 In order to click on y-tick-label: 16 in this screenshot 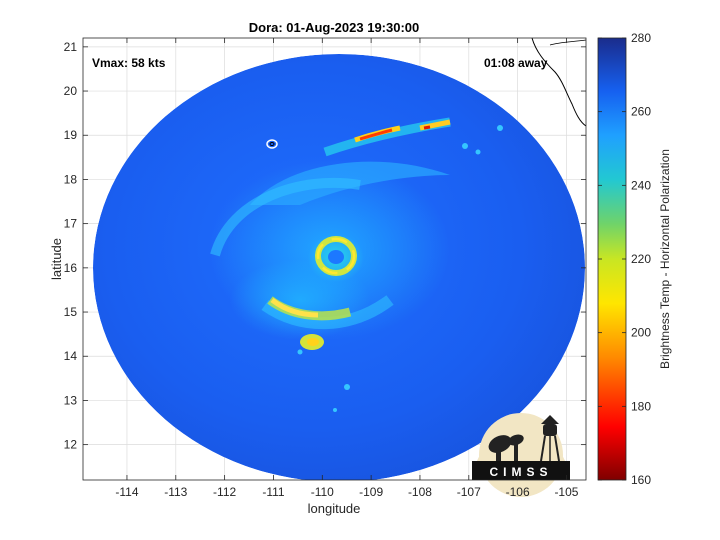, I will do `click(71, 268)`.